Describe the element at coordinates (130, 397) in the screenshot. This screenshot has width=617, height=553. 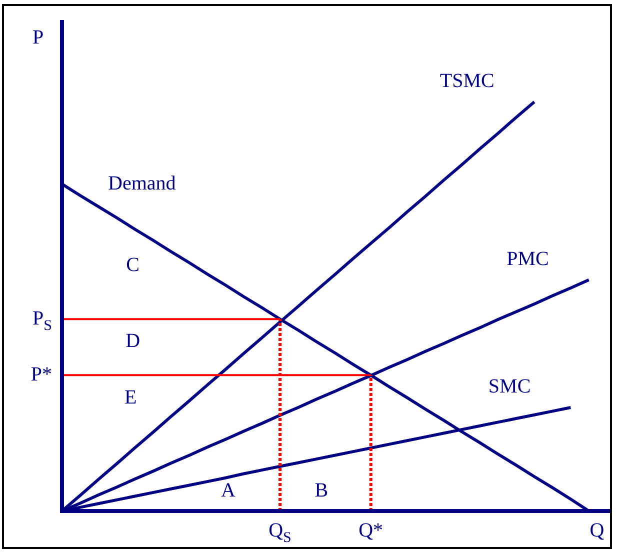
I see `annotation: E` at that location.